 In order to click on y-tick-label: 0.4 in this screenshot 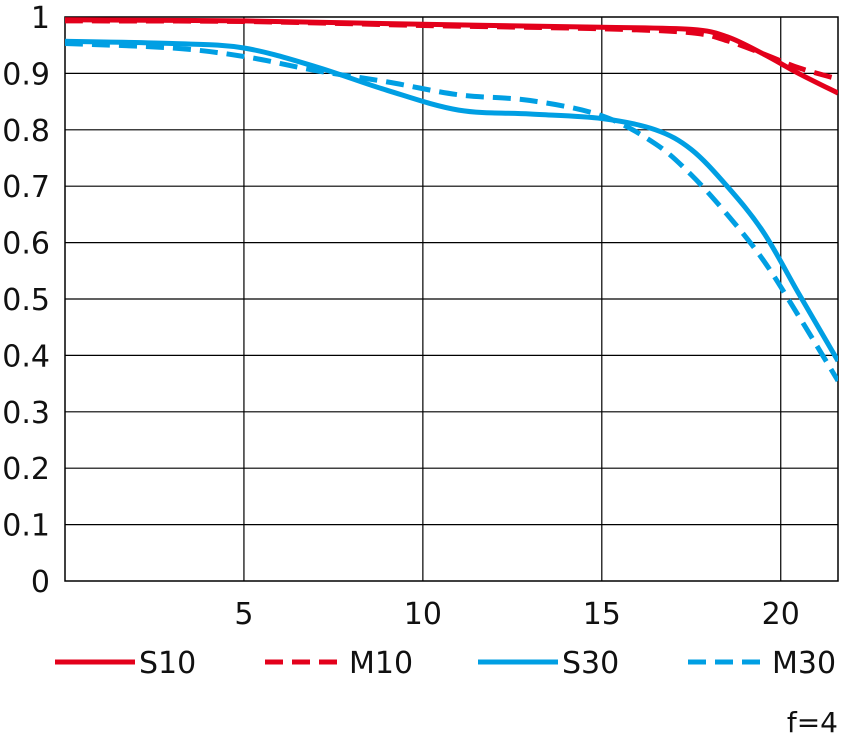, I will do `click(26, 356)`.